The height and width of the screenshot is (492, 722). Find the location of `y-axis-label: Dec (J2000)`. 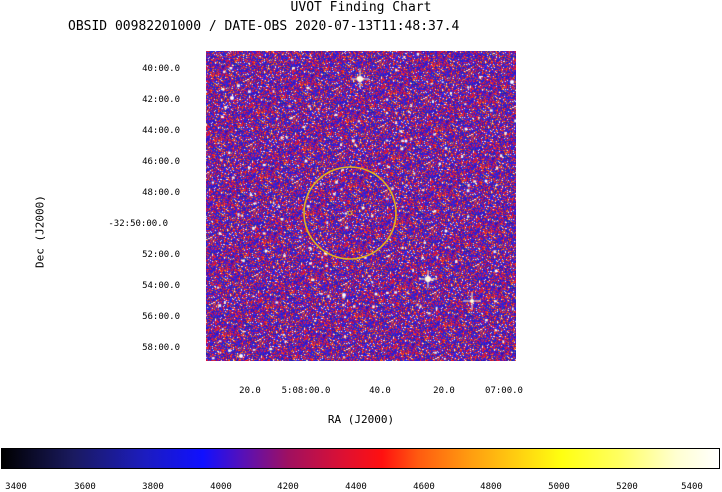

y-axis-label: Dec (J2000) is located at coordinates (40, 231).